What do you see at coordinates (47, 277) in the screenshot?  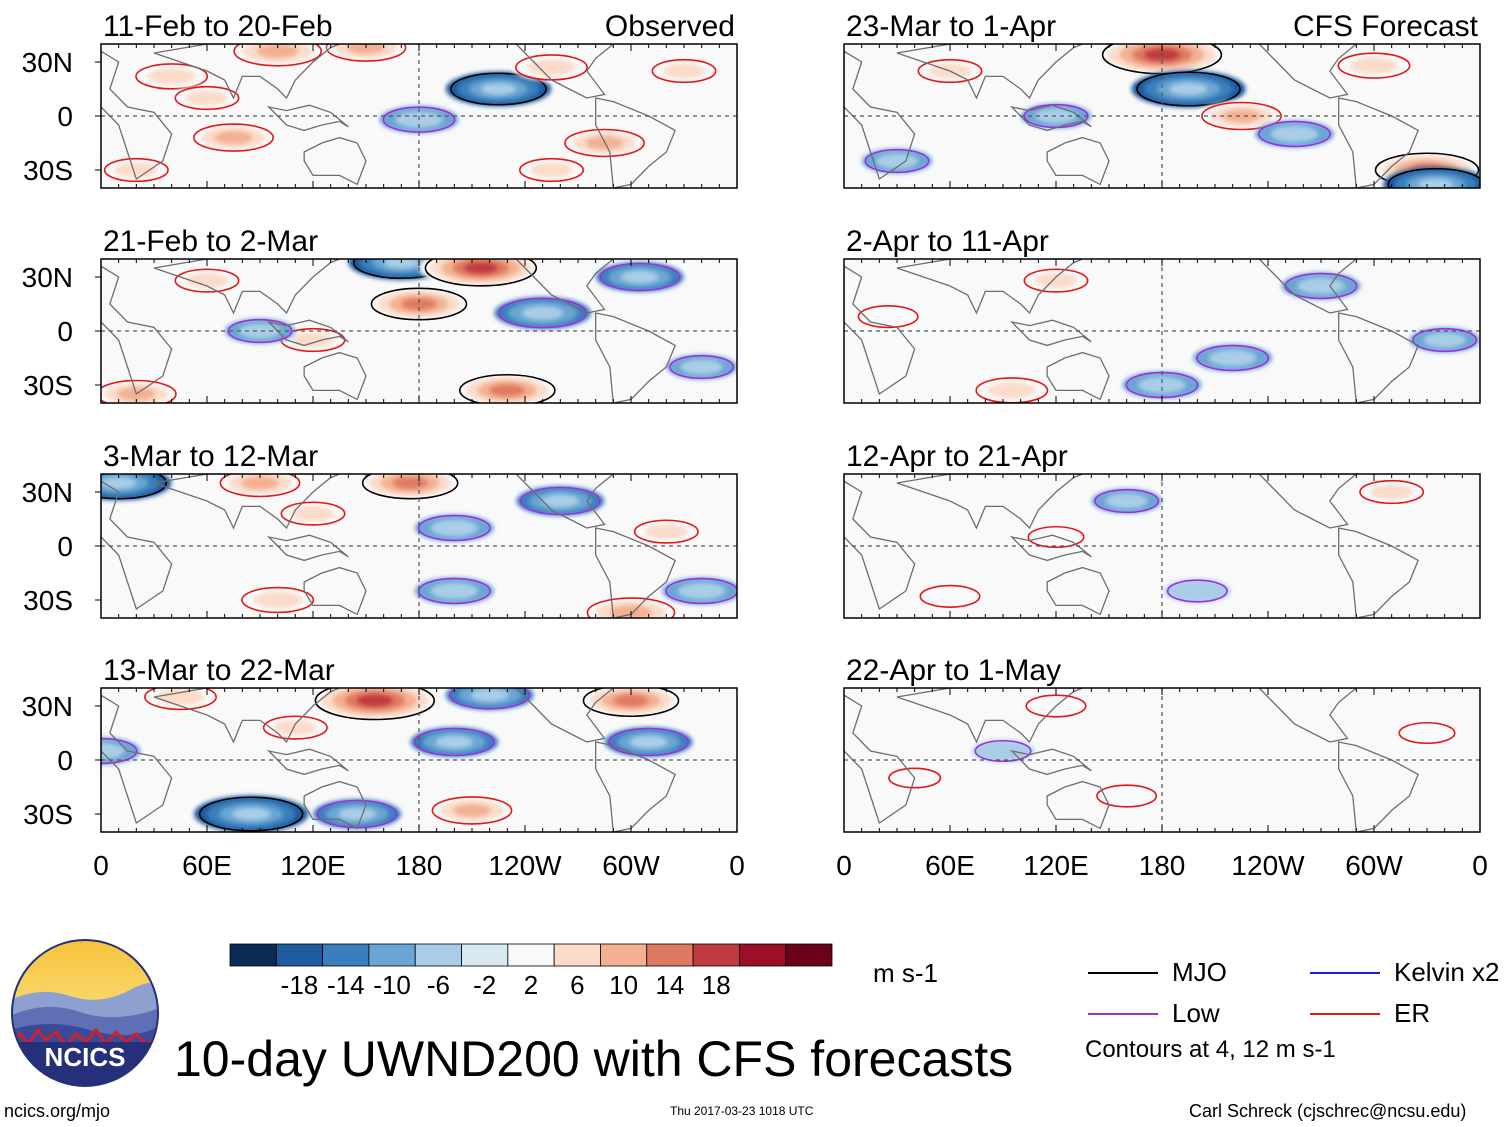 I see `lat-tick-label: 30N` at bounding box center [47, 277].